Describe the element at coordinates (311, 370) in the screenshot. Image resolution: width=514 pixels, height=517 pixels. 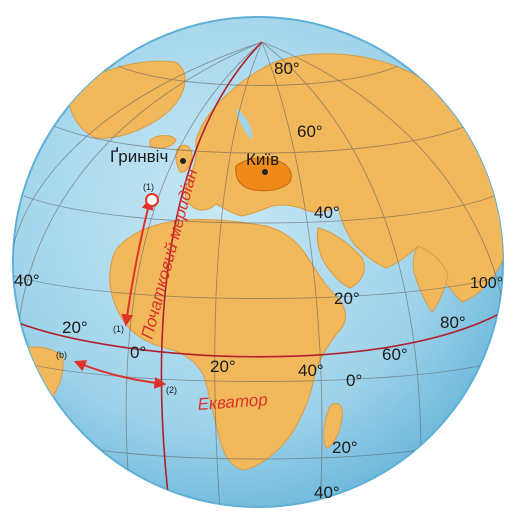
I see `lon-40e-label: 40°` at that location.